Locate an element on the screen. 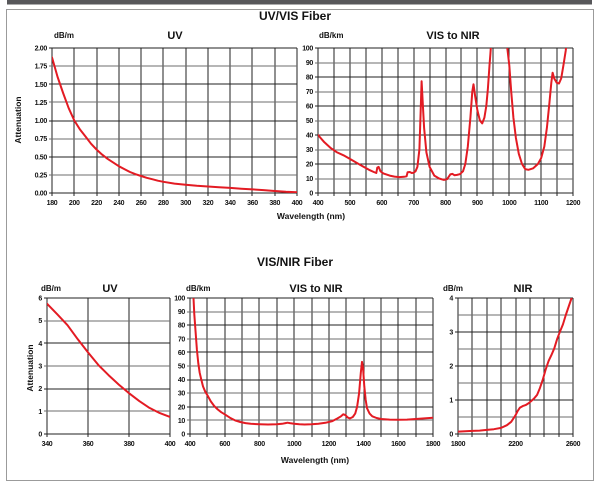 The image size is (600, 489). chart-visnir-visnir-title: VIS to NIR is located at coordinates (315, 289).